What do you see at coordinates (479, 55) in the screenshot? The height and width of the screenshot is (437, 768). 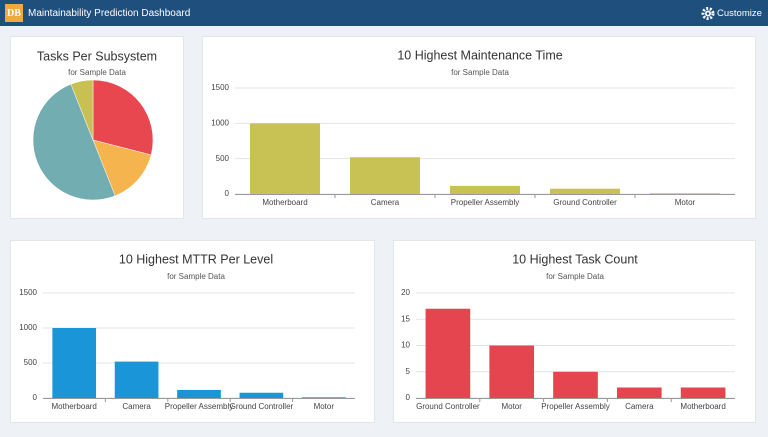 I see `chart-title: 10 Highest Maintenance Time` at bounding box center [479, 55].